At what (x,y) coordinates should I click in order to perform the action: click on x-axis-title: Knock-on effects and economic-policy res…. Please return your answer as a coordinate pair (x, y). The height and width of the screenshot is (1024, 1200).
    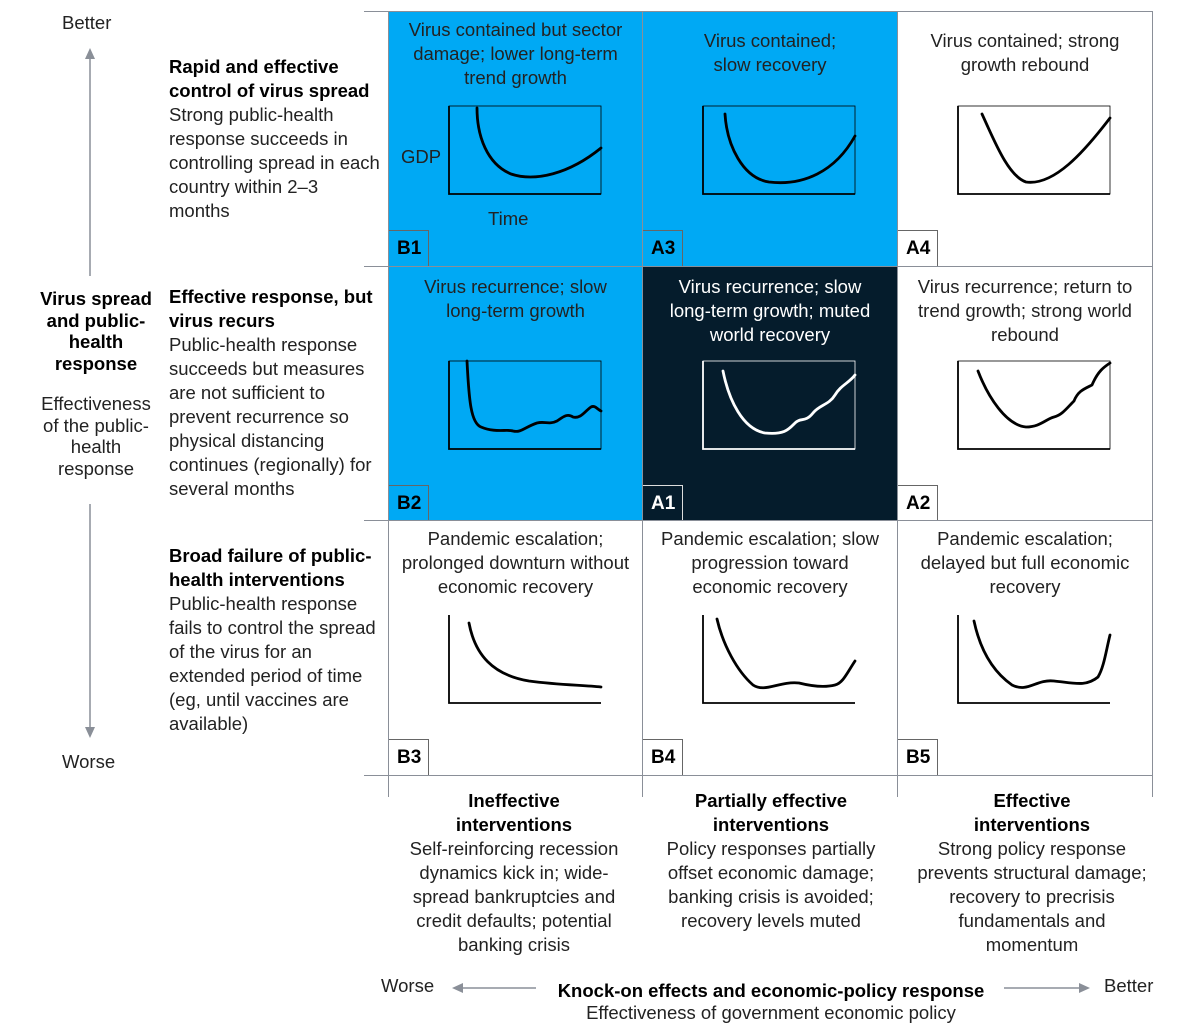
    Looking at the image, I should click on (771, 990).